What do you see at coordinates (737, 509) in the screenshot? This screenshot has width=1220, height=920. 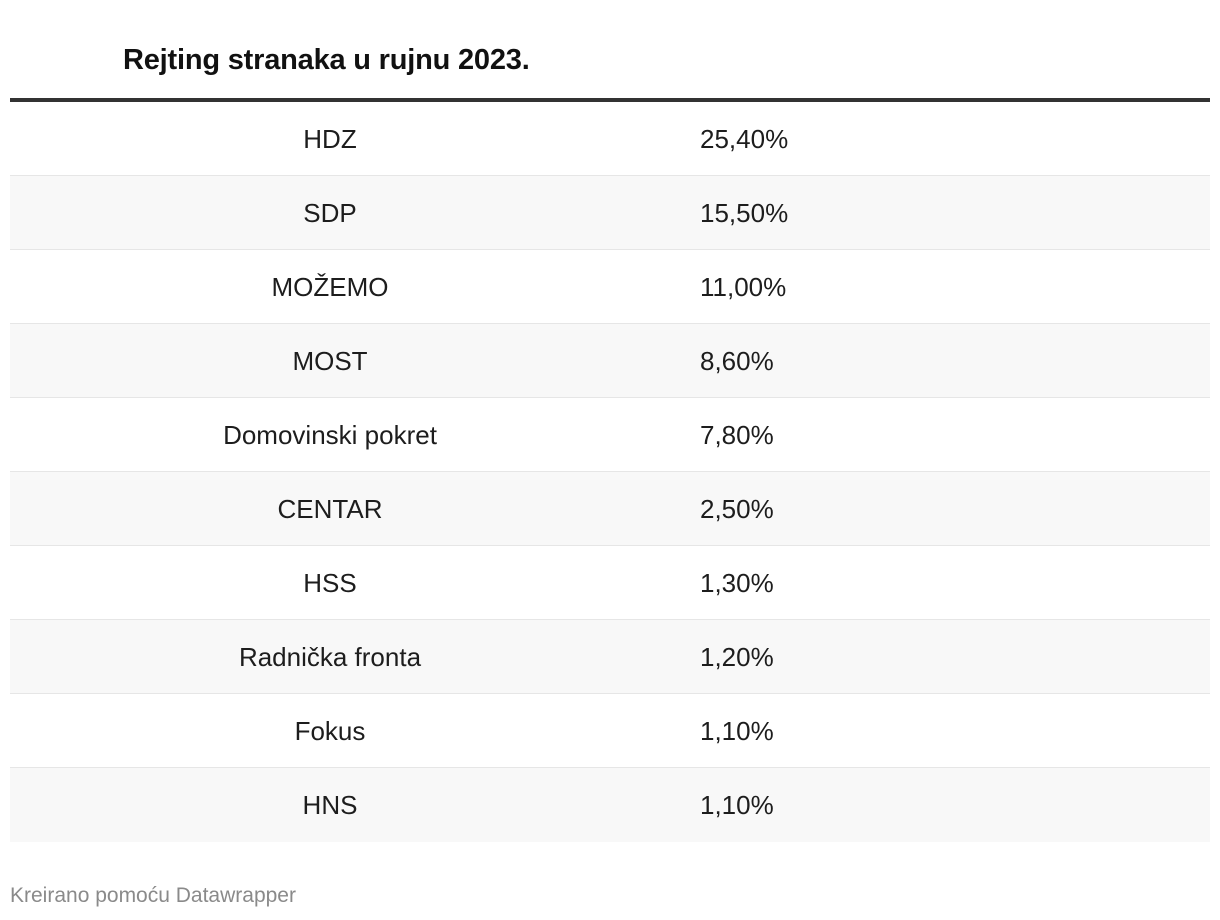 I see `rating-value-cell: 2,50%` at bounding box center [737, 509].